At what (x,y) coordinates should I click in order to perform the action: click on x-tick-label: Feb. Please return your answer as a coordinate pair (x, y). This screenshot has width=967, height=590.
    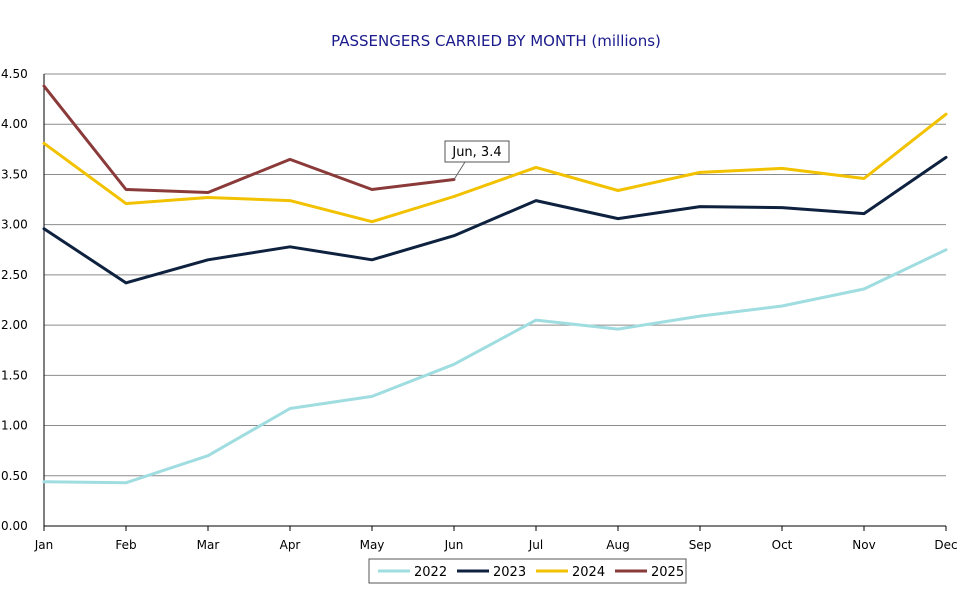
    Looking at the image, I should click on (125, 545).